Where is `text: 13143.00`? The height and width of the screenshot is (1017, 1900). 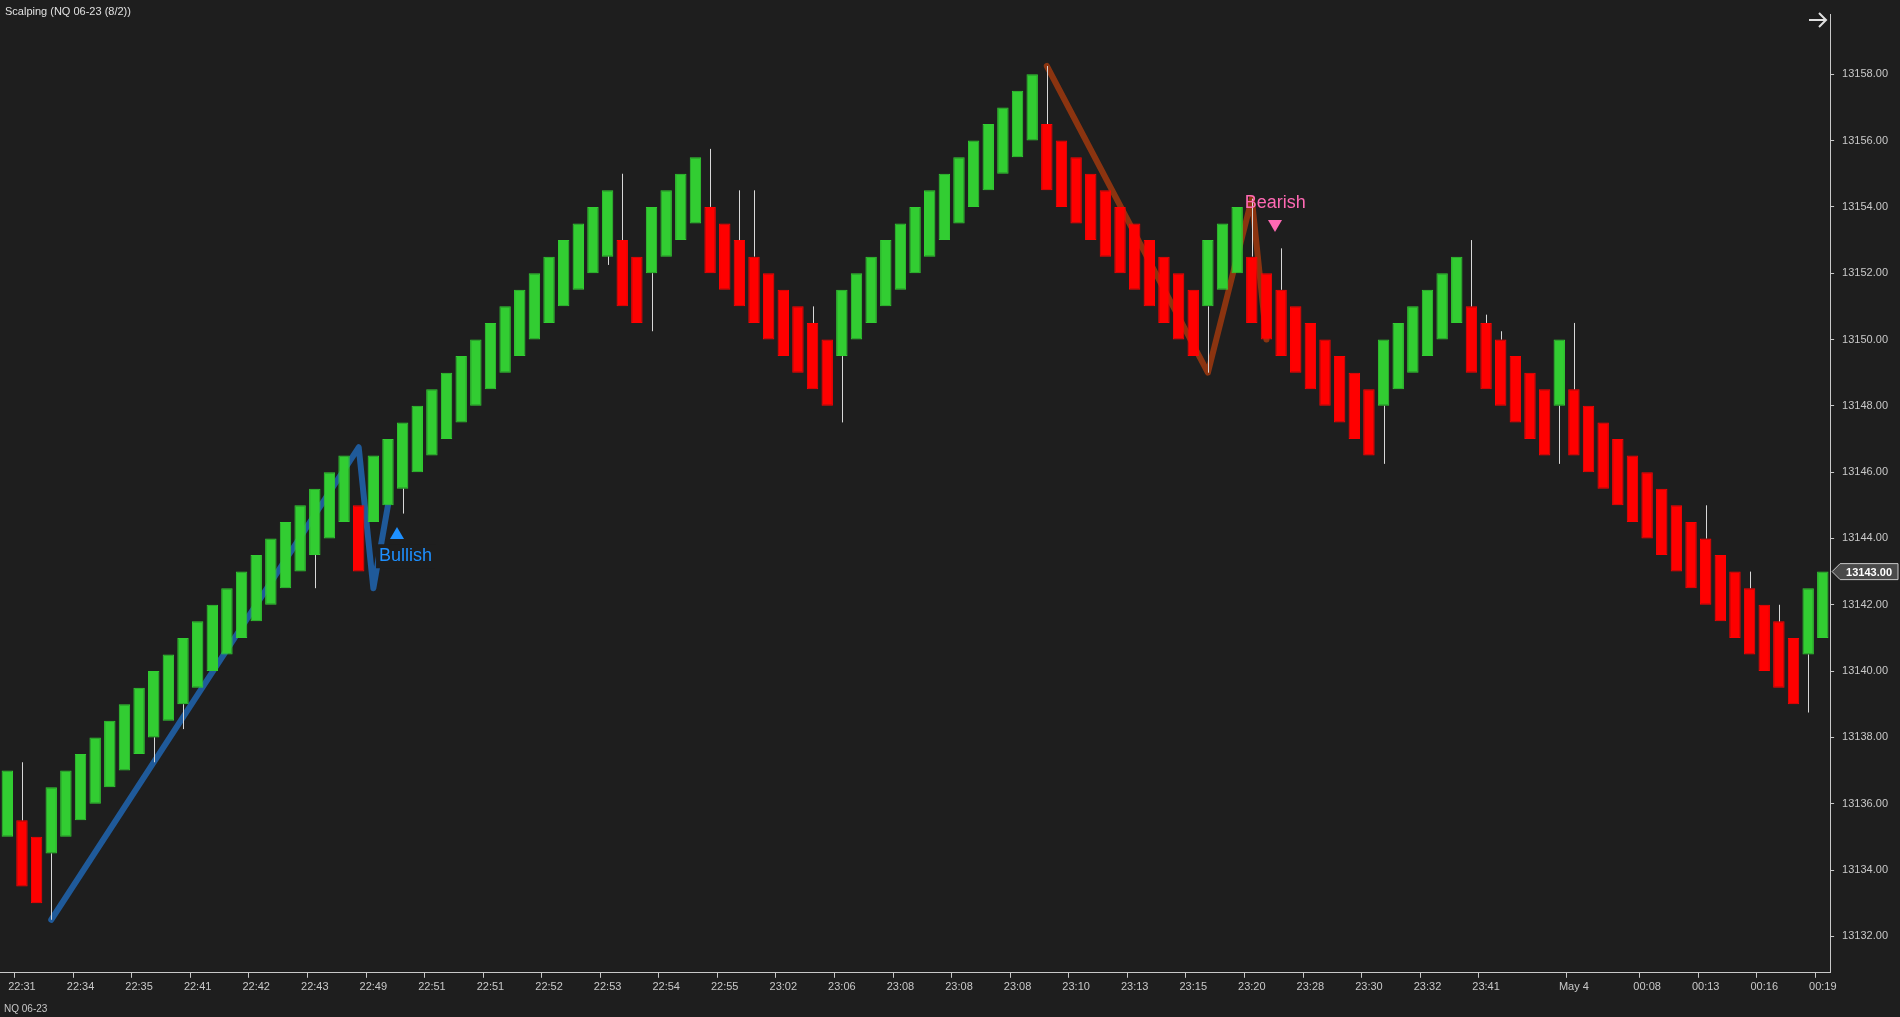 text: 13143.00 is located at coordinates (1869, 571).